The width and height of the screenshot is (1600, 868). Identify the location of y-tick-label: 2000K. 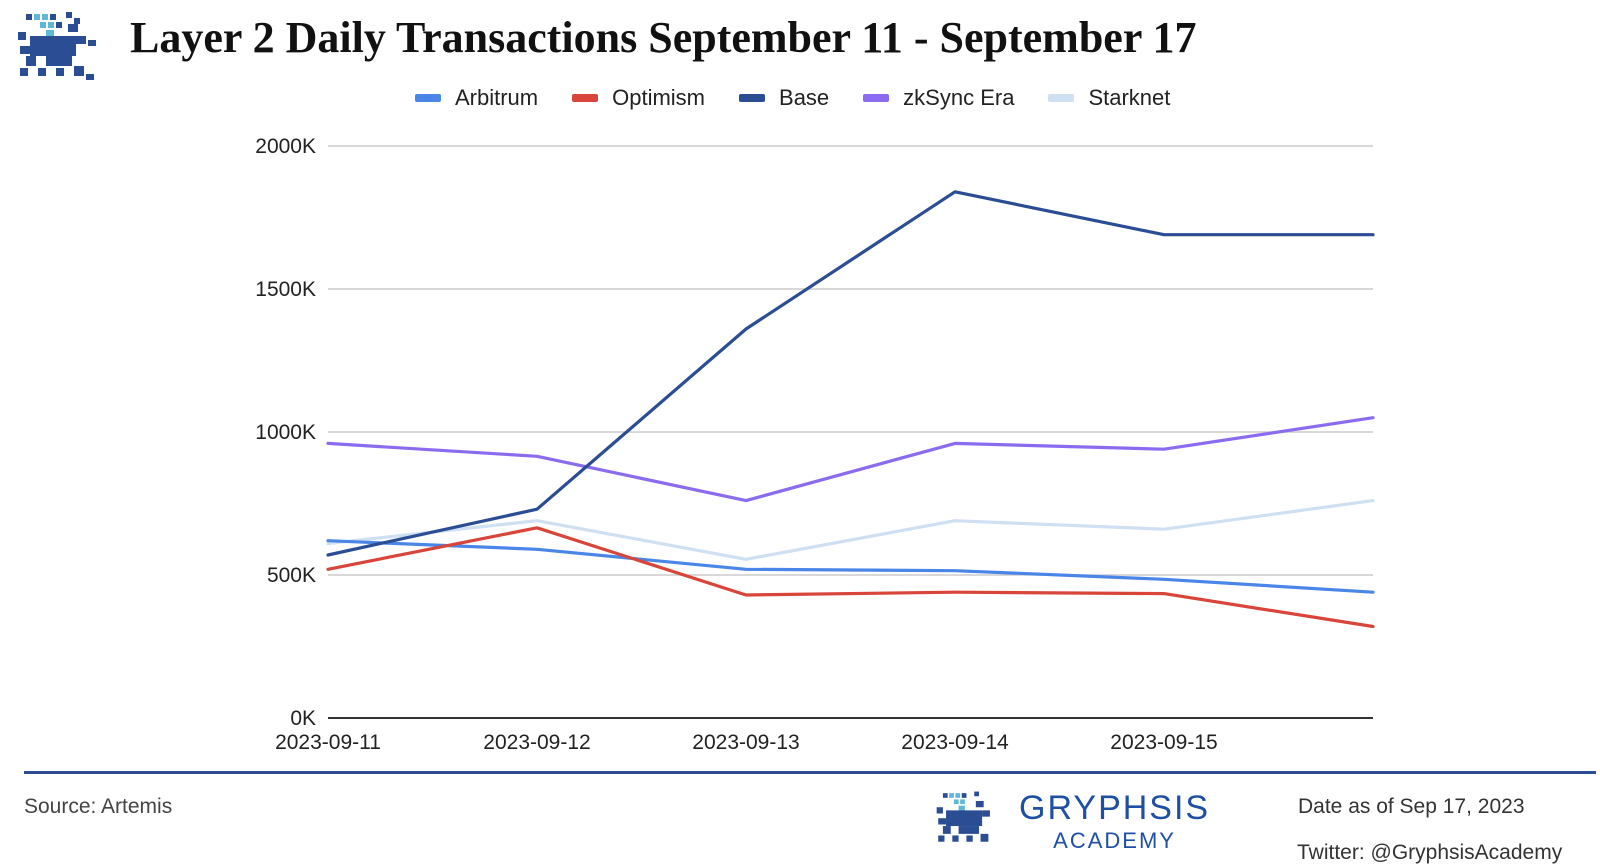
(285, 146).